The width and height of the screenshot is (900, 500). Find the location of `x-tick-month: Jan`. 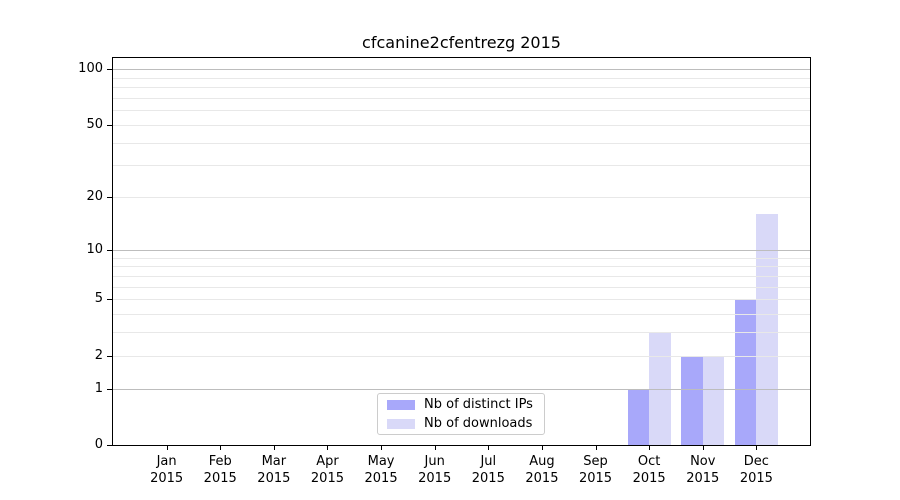

x-tick-month: Jan is located at coordinates (166, 461).